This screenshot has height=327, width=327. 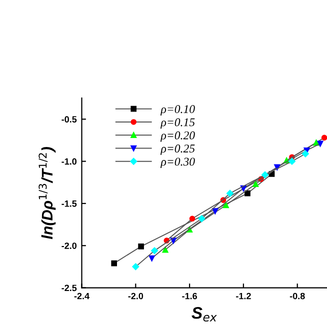 I want to click on y-tick-label: -1.5, so click(x=69, y=203).